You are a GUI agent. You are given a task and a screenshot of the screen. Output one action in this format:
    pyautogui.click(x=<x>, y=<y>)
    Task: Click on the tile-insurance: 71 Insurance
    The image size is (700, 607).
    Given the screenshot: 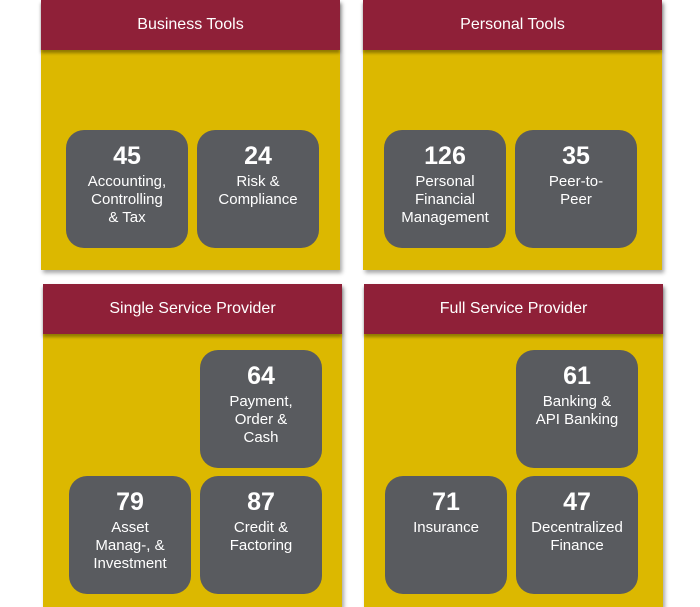 What is the action you would take?
    pyautogui.click(x=446, y=535)
    